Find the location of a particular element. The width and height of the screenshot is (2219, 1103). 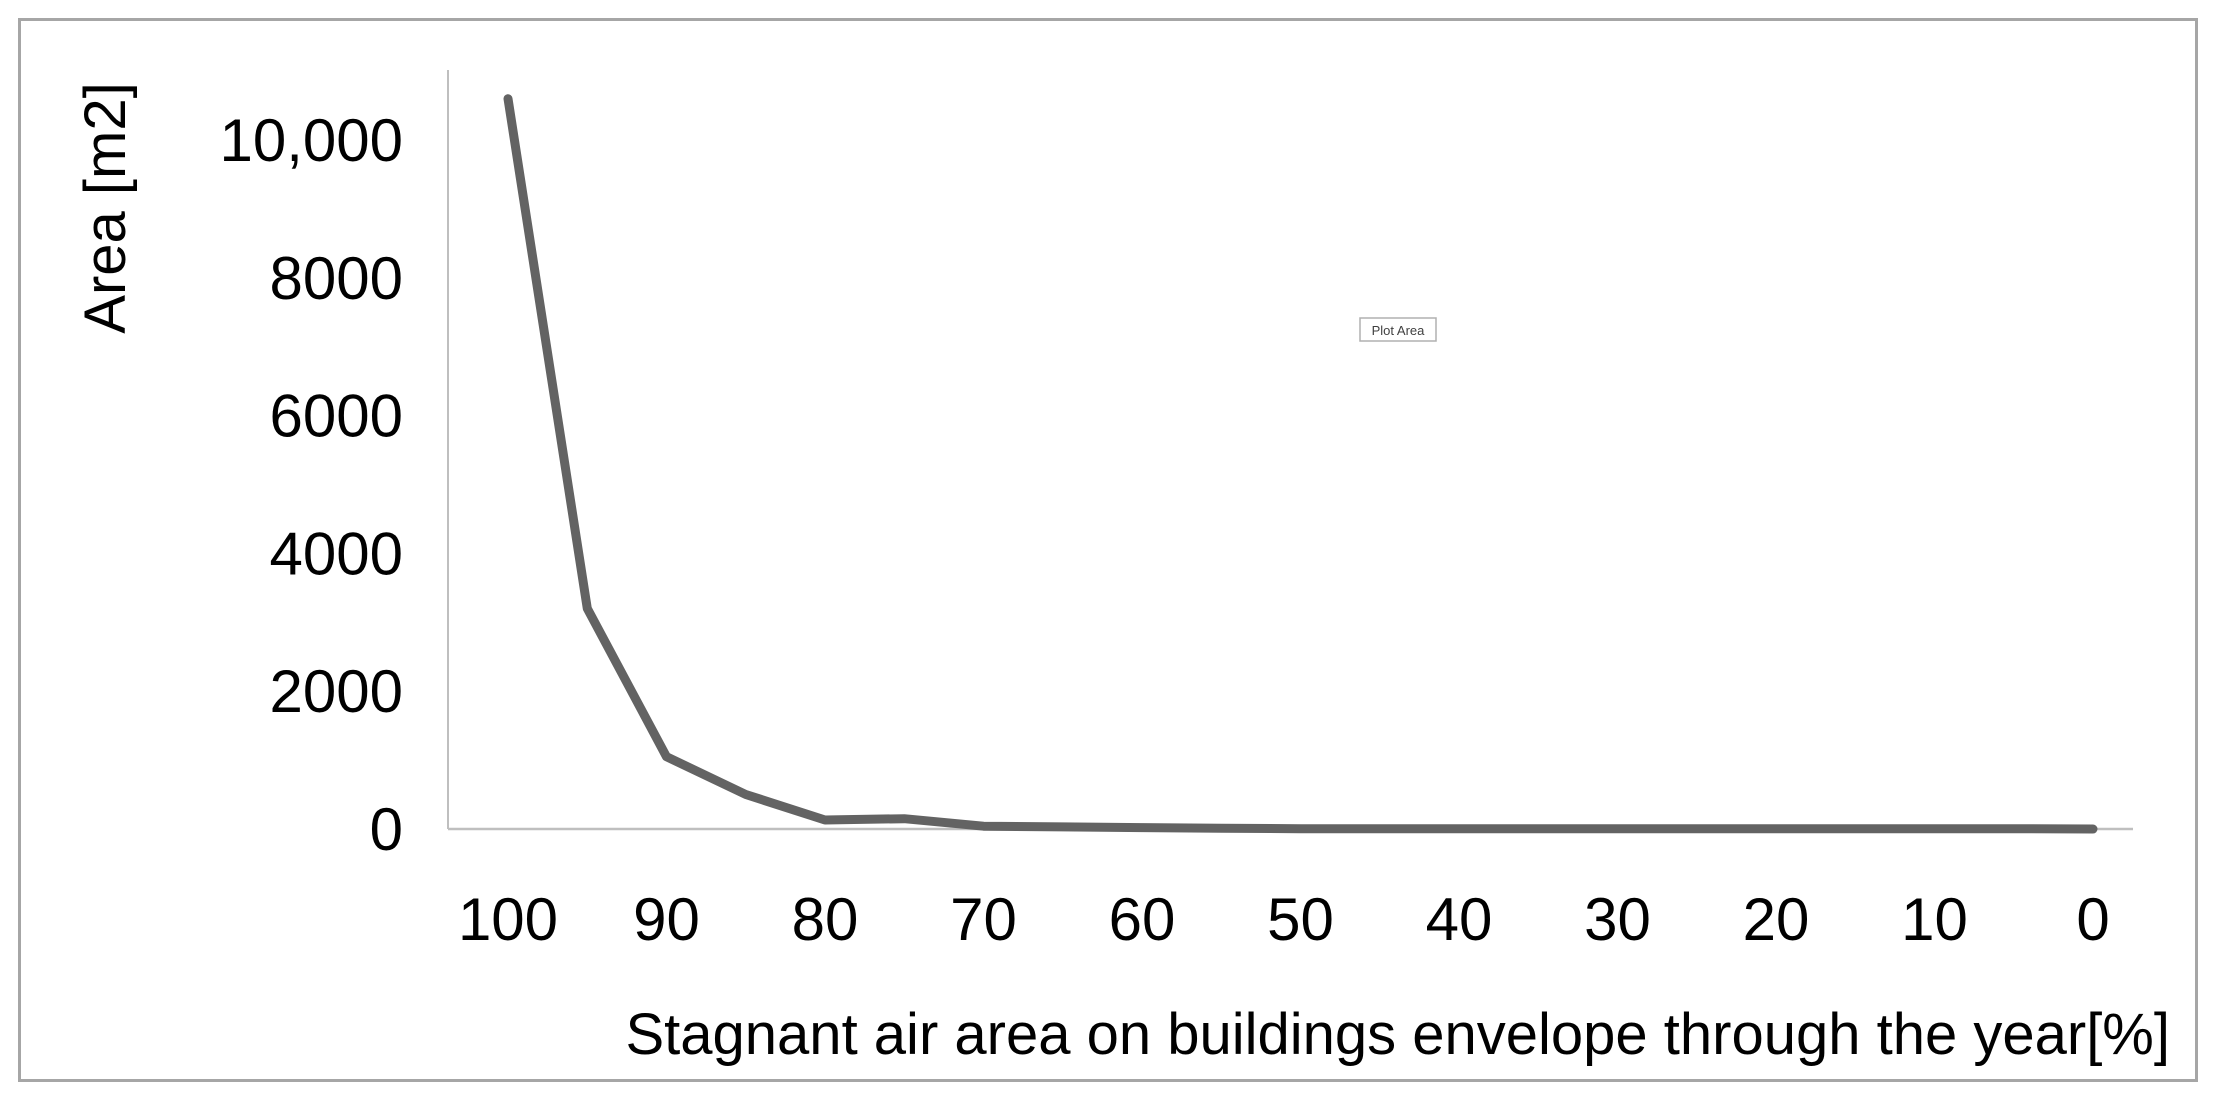

x-tick-label: 30 is located at coordinates (1617, 919).